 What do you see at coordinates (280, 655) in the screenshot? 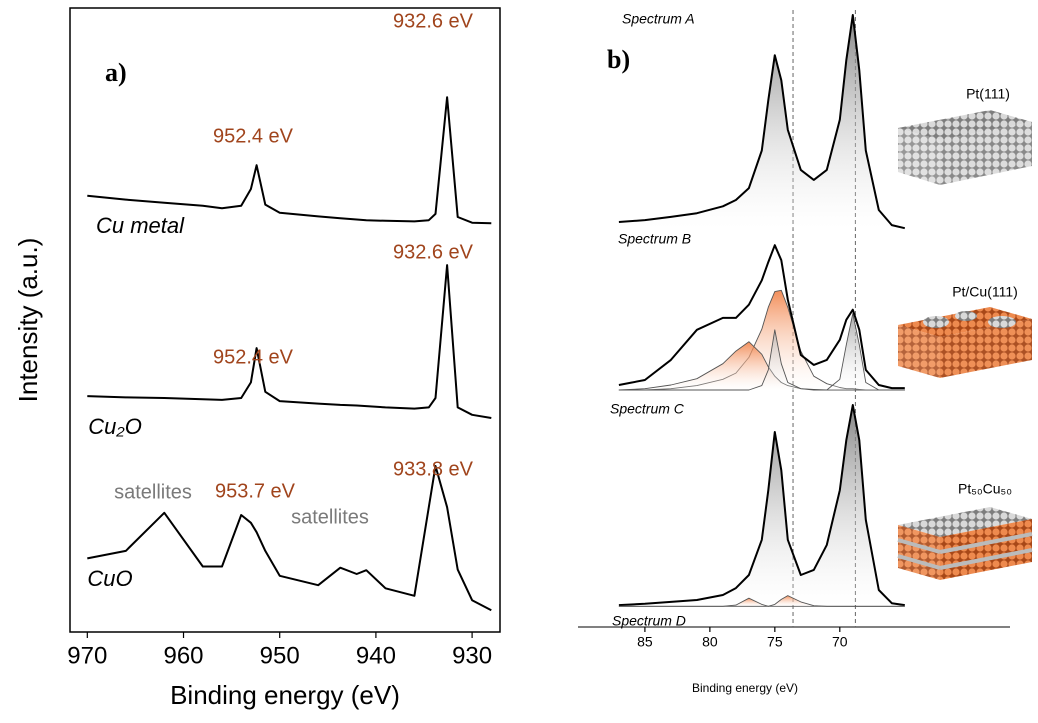
I see `x-tick-label: 950` at bounding box center [280, 655].